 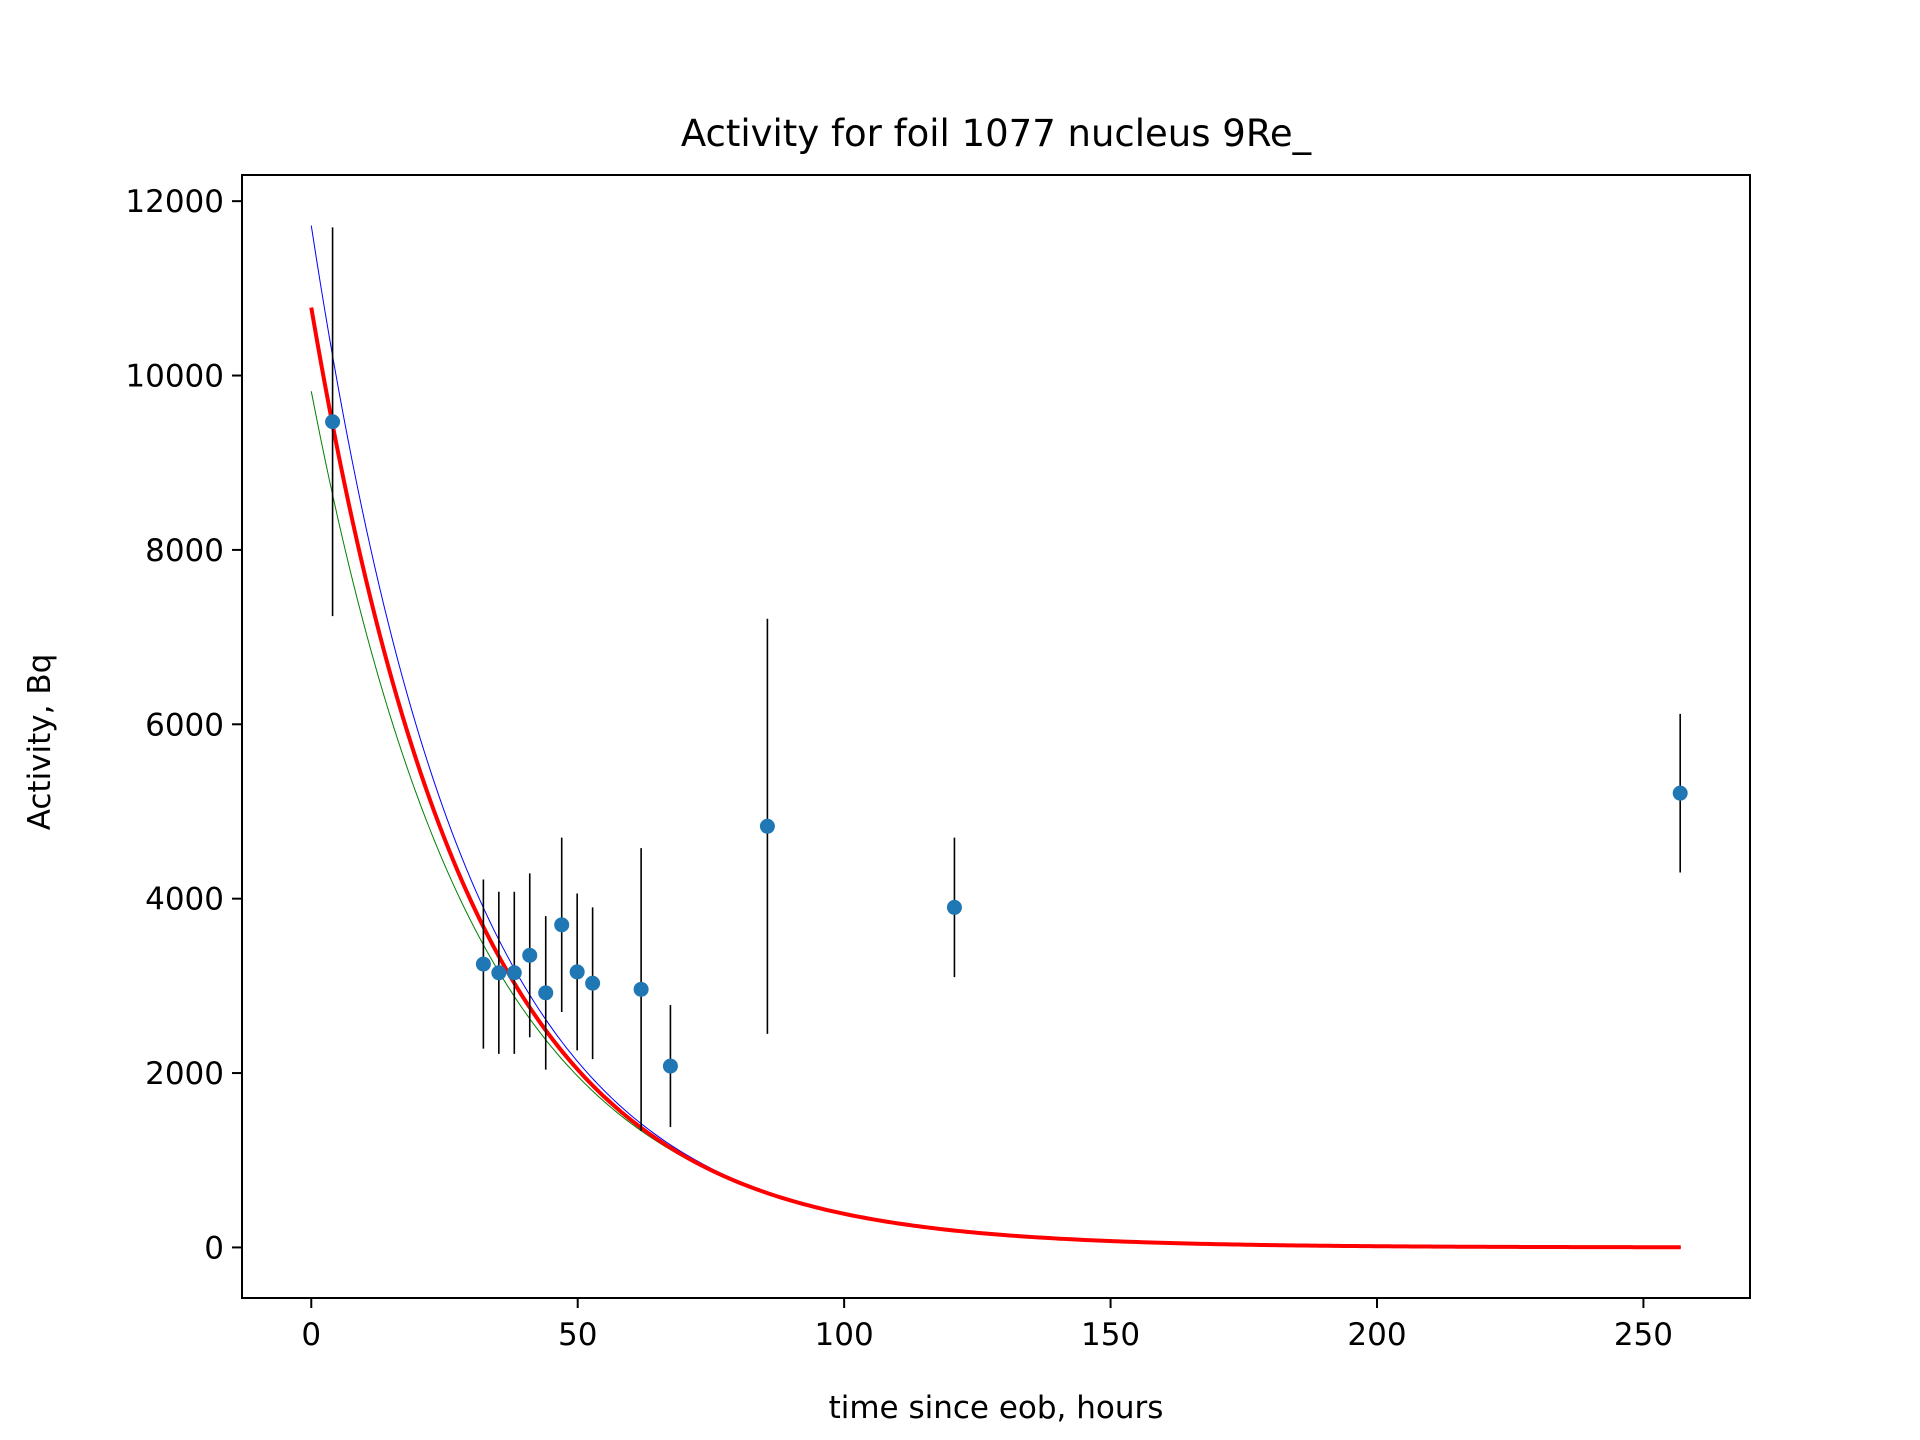 What do you see at coordinates (577, 1335) in the screenshot?
I see `x-tick-label: 50` at bounding box center [577, 1335].